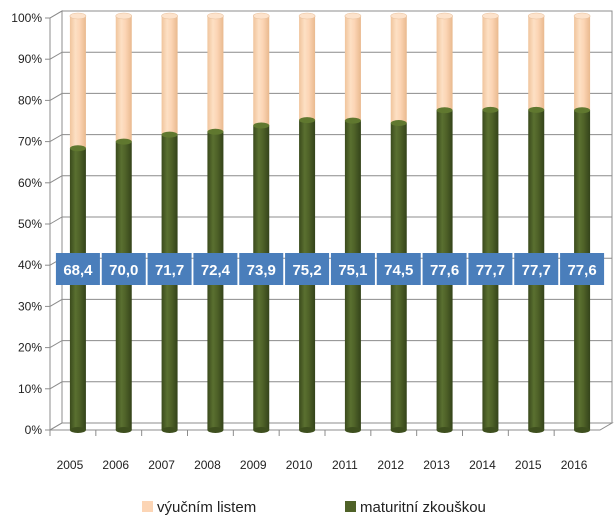 The height and width of the screenshot is (520, 615). I want to click on x-tick-label: 2007, so click(161, 465).